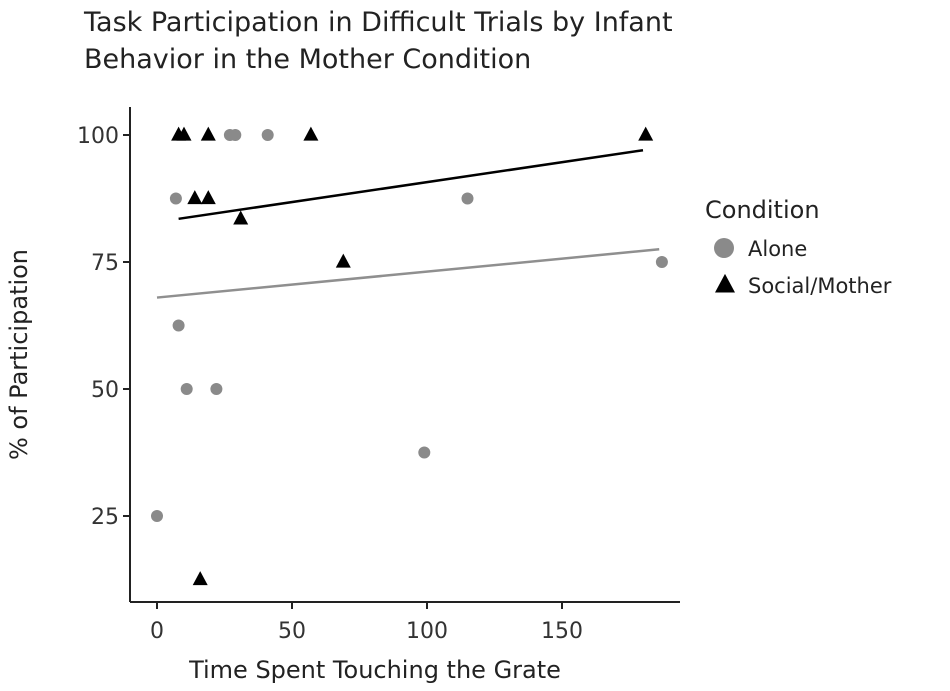 The height and width of the screenshot is (691, 950). Describe the element at coordinates (820, 286) in the screenshot. I see `legend-label-social-mother: Social/Mother` at that location.